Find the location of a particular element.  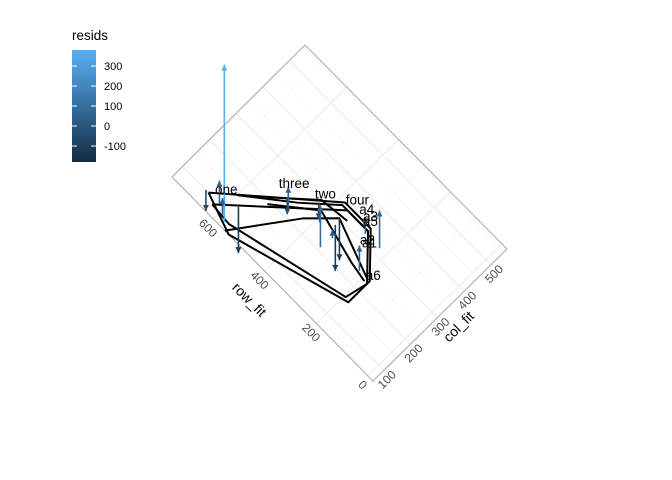

y-tick-label: 0 is located at coordinates (362, 385).